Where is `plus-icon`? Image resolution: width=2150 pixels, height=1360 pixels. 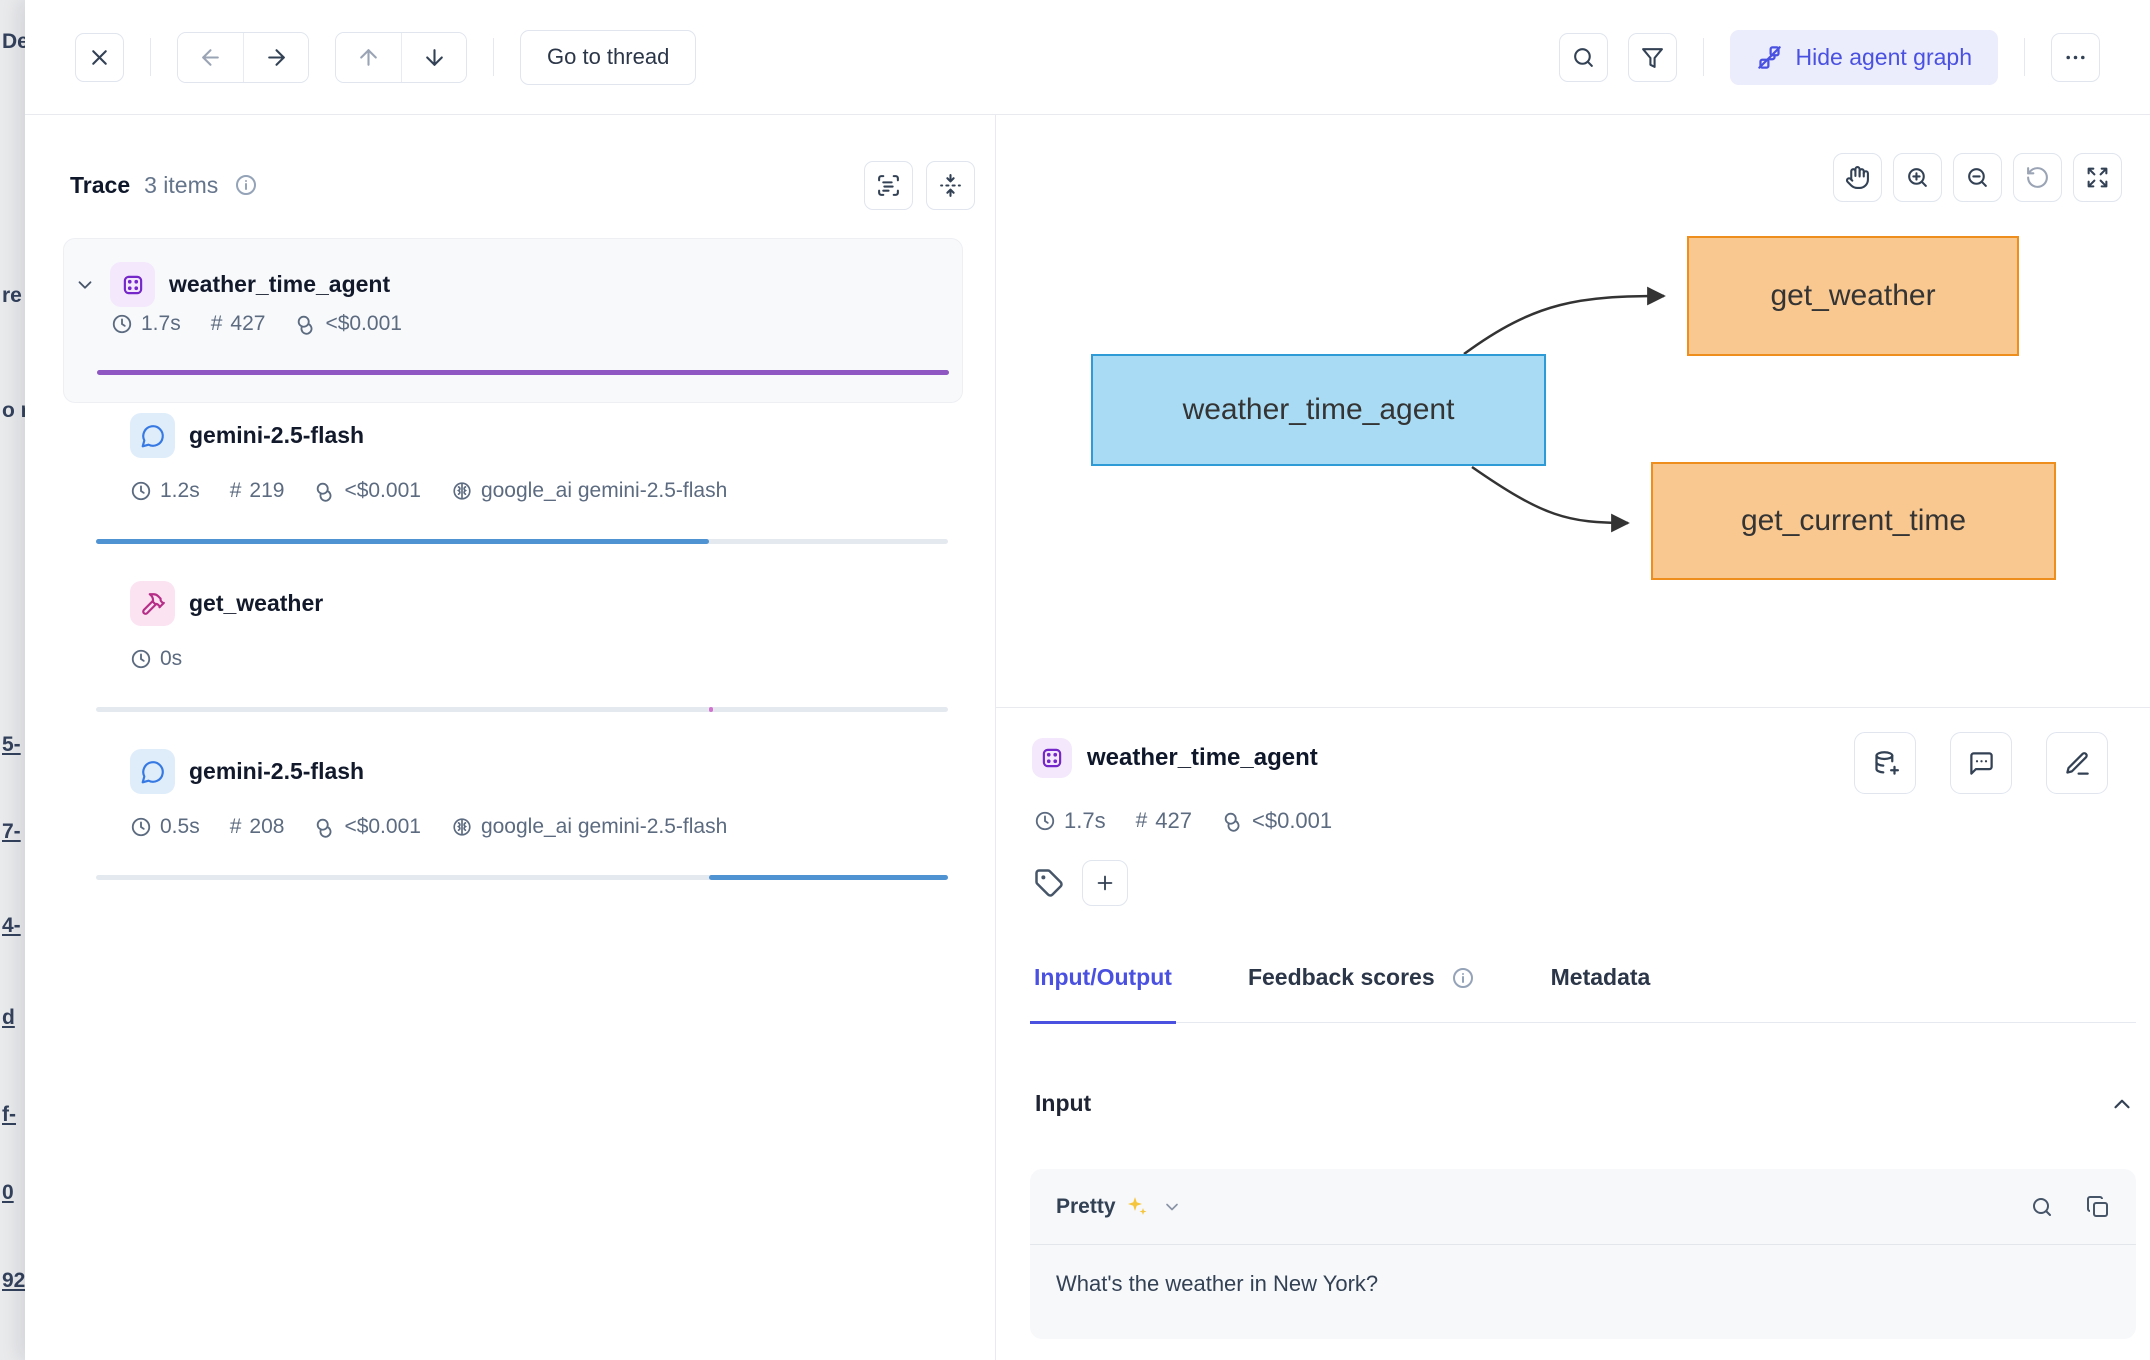
plus-icon is located at coordinates (1105, 883).